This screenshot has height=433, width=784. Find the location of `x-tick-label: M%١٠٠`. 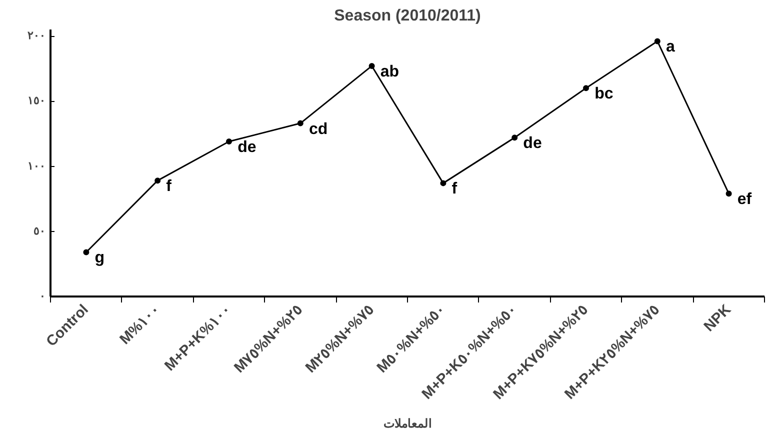

x-tick-label: M%١٠٠ is located at coordinates (140, 325).